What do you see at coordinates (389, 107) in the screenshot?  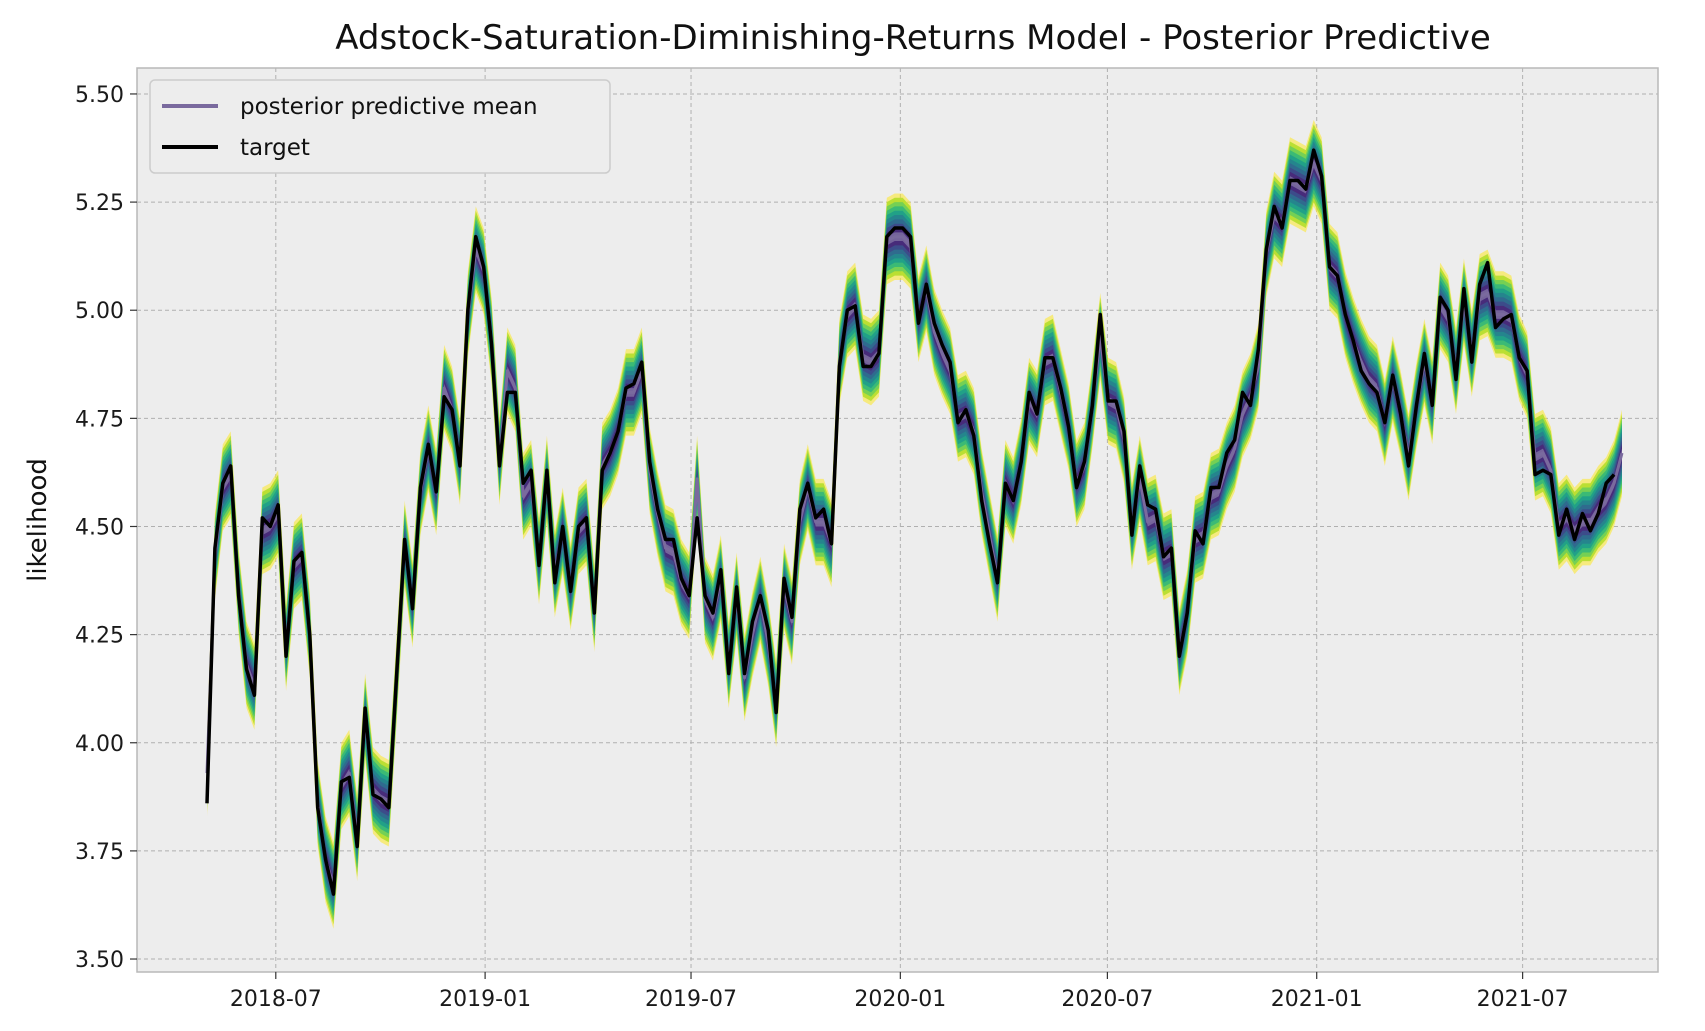 I see `legend-label-posterior-predictive-mean: posterior predictive mean` at bounding box center [389, 107].